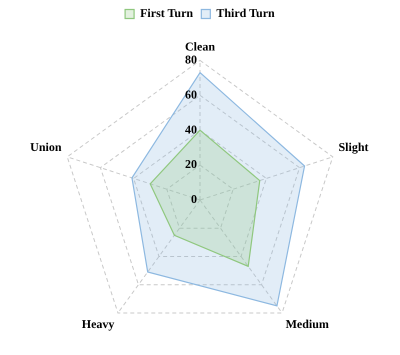 Image resolution: width=400 pixels, height=355 pixels. What do you see at coordinates (191, 164) in the screenshot?
I see `y-tick-label: 20` at bounding box center [191, 164].